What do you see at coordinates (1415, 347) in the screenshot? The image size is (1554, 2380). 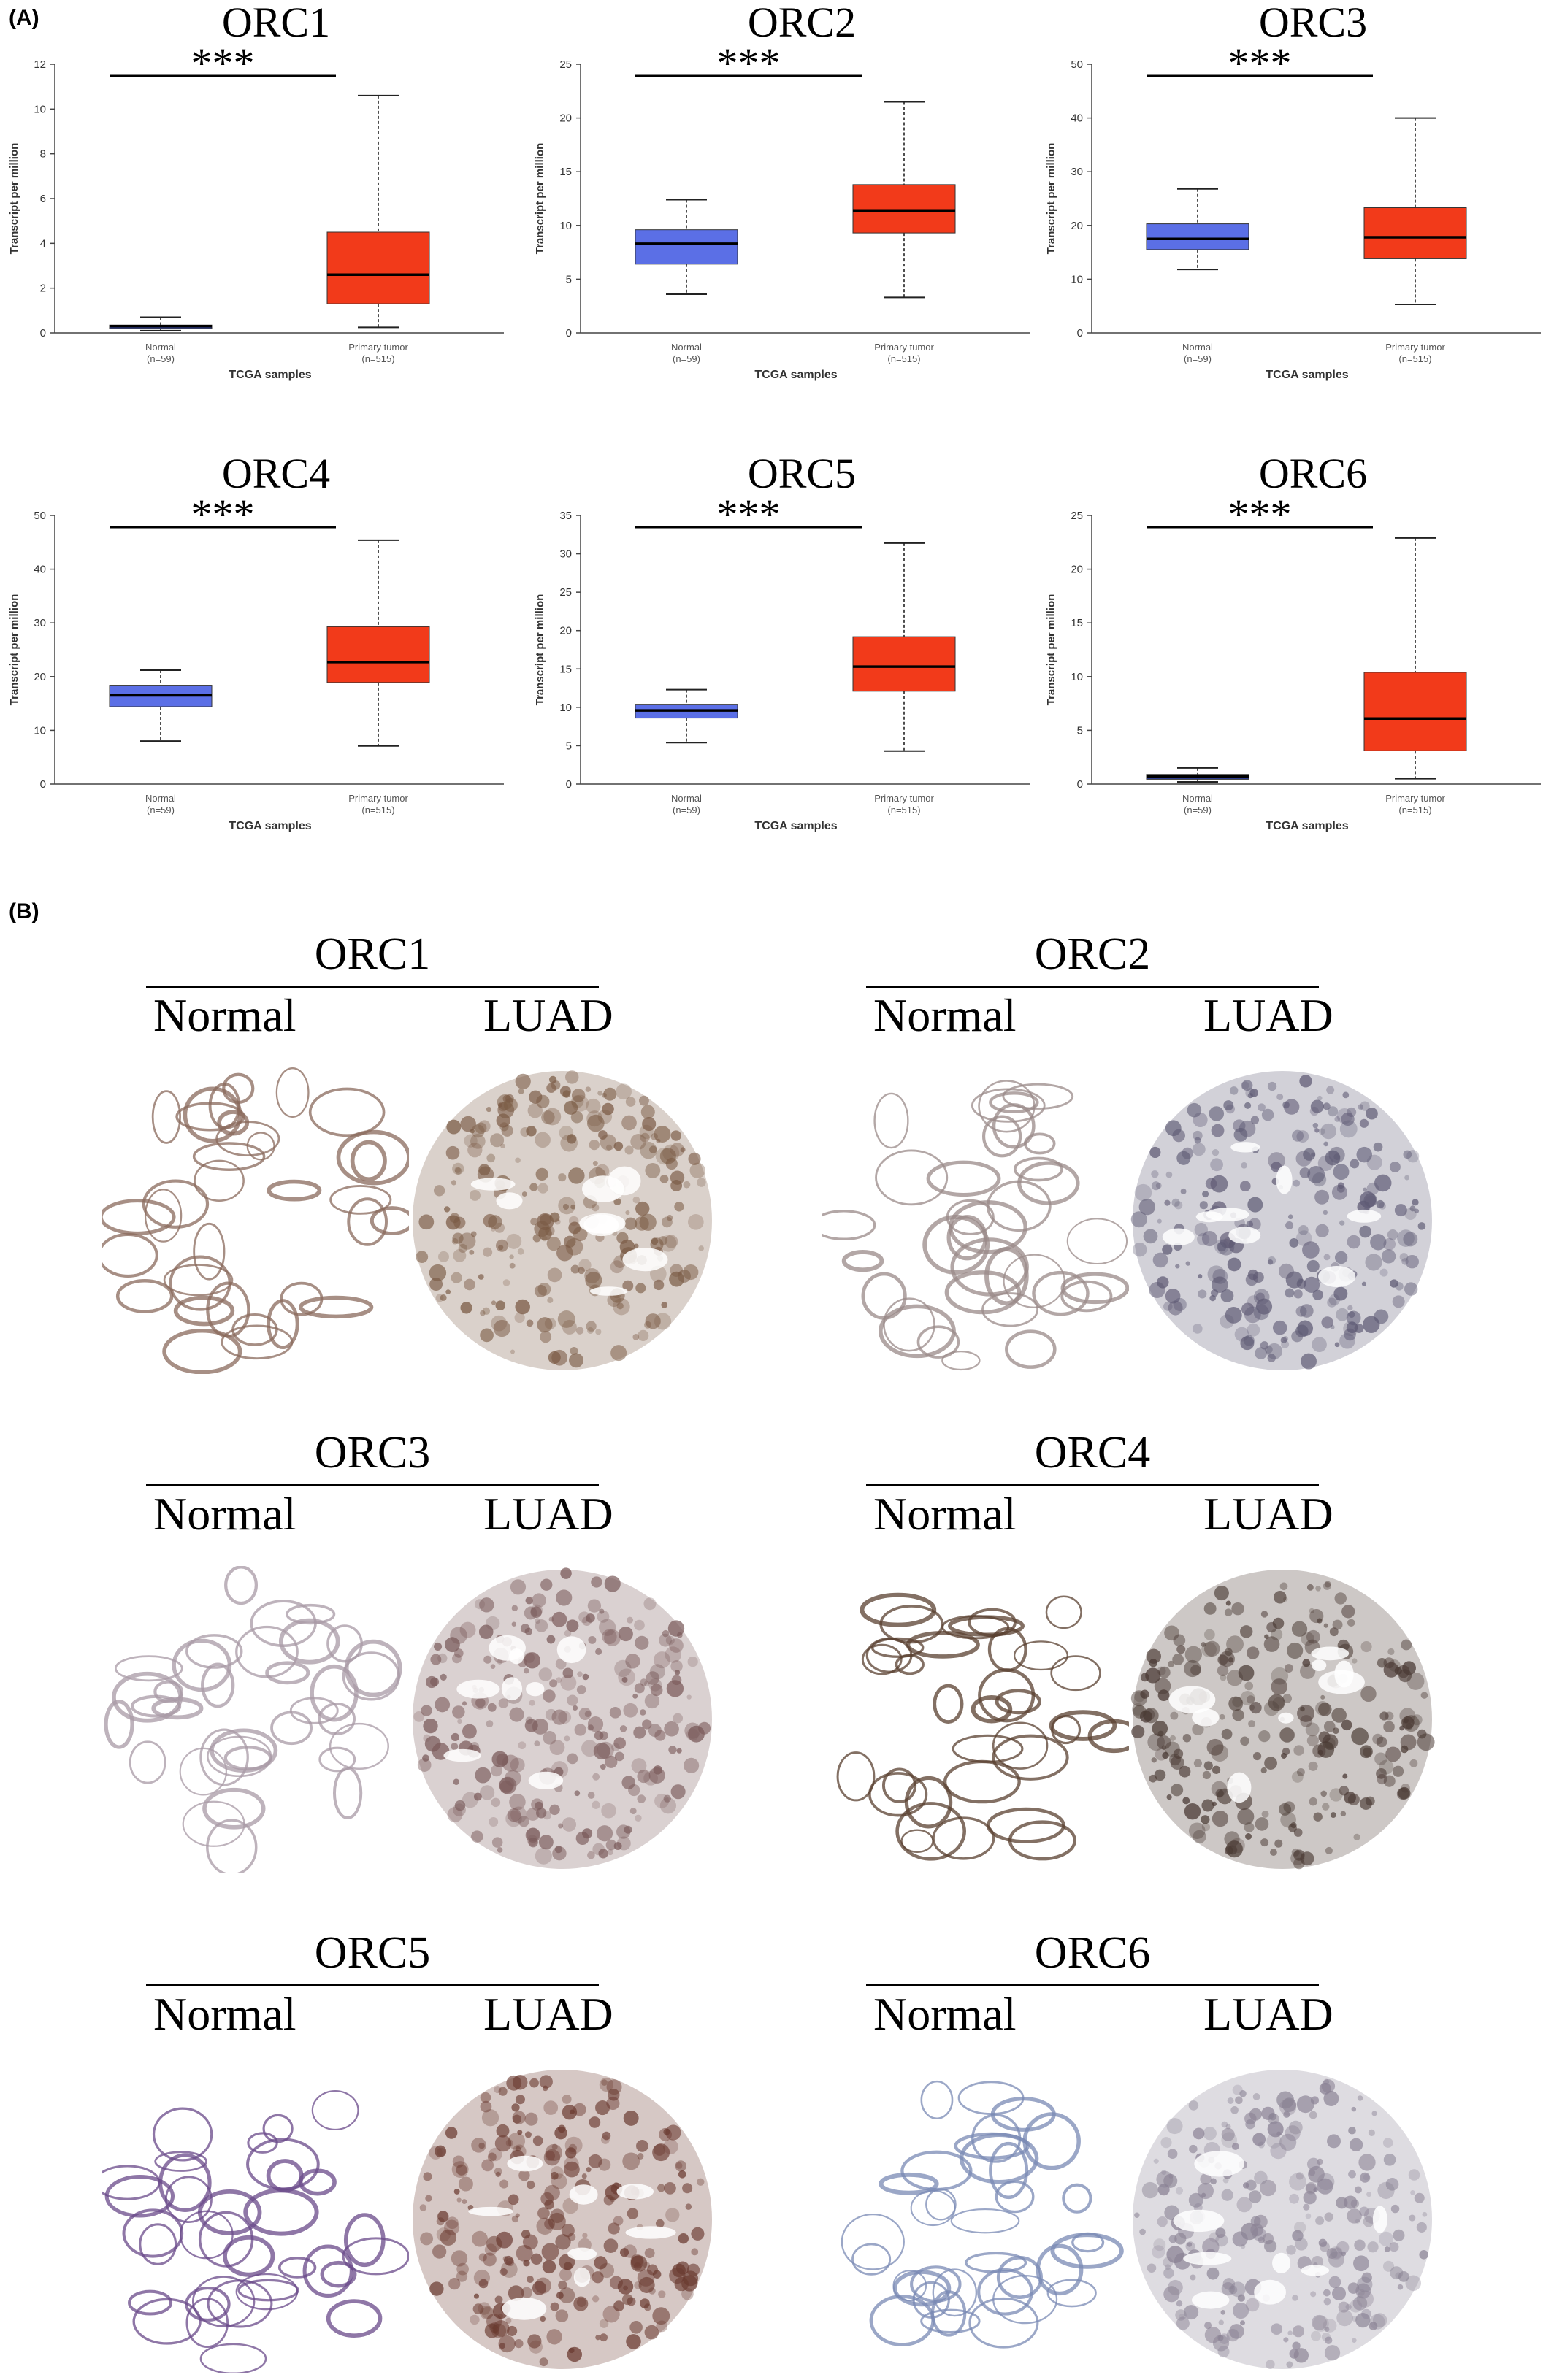 I see `category-label: Primary tumor` at bounding box center [1415, 347].